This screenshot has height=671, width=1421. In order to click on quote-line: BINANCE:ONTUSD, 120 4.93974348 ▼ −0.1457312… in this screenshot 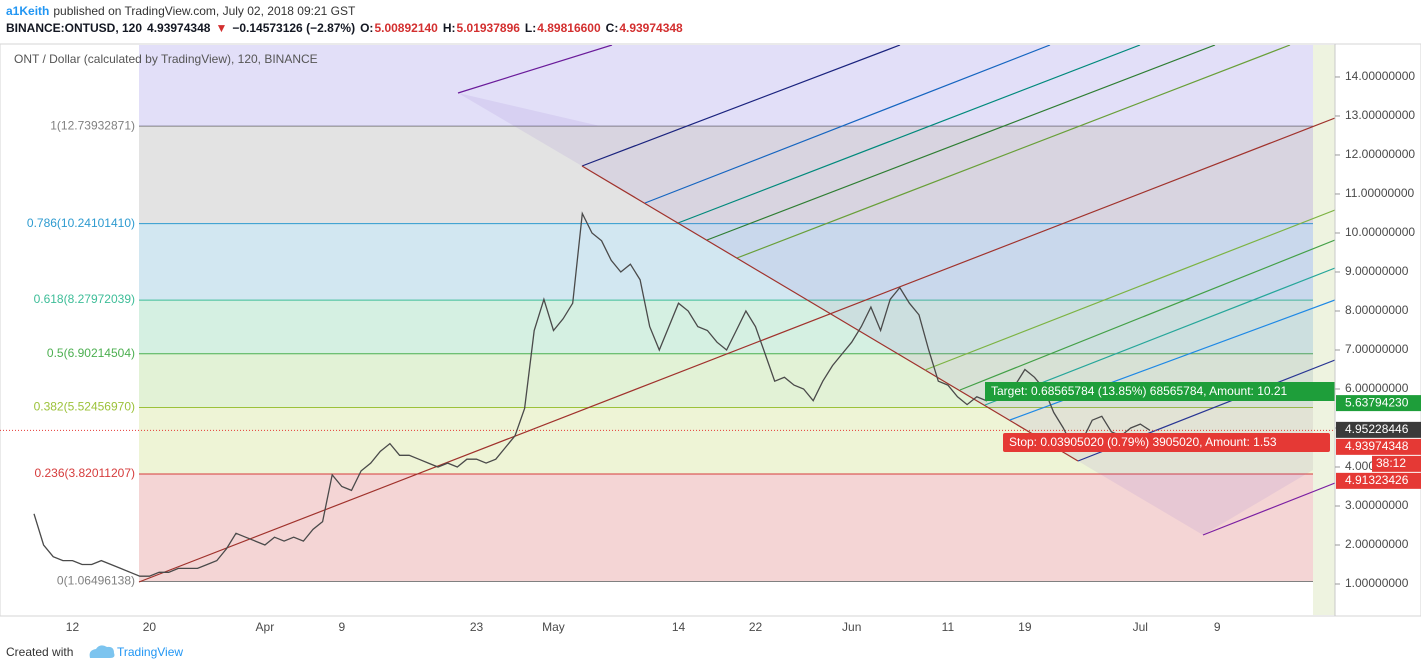, I will do `click(344, 28)`.